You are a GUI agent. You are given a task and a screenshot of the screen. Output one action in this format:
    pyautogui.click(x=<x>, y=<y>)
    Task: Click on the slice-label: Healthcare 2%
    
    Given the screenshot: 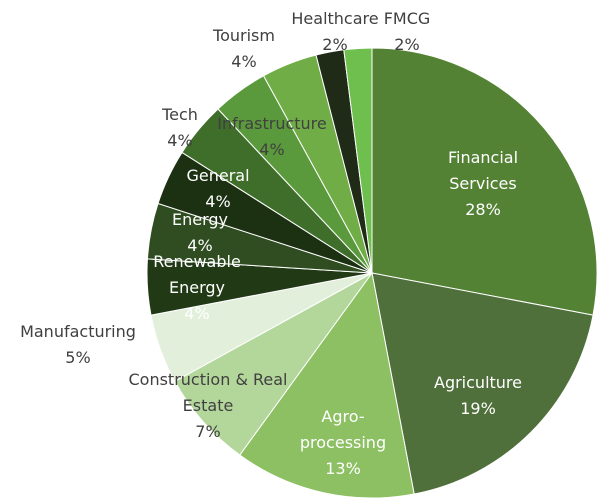 What is the action you would take?
    pyautogui.click(x=335, y=32)
    